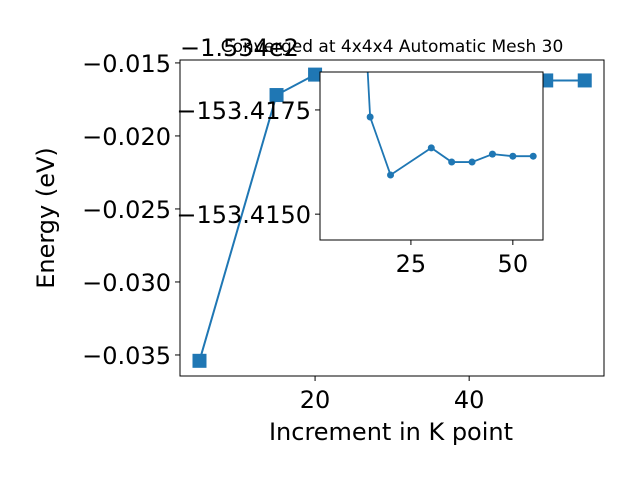 This screenshot has width=640, height=480. I want to click on x-tick-label: 20, so click(315, 400).